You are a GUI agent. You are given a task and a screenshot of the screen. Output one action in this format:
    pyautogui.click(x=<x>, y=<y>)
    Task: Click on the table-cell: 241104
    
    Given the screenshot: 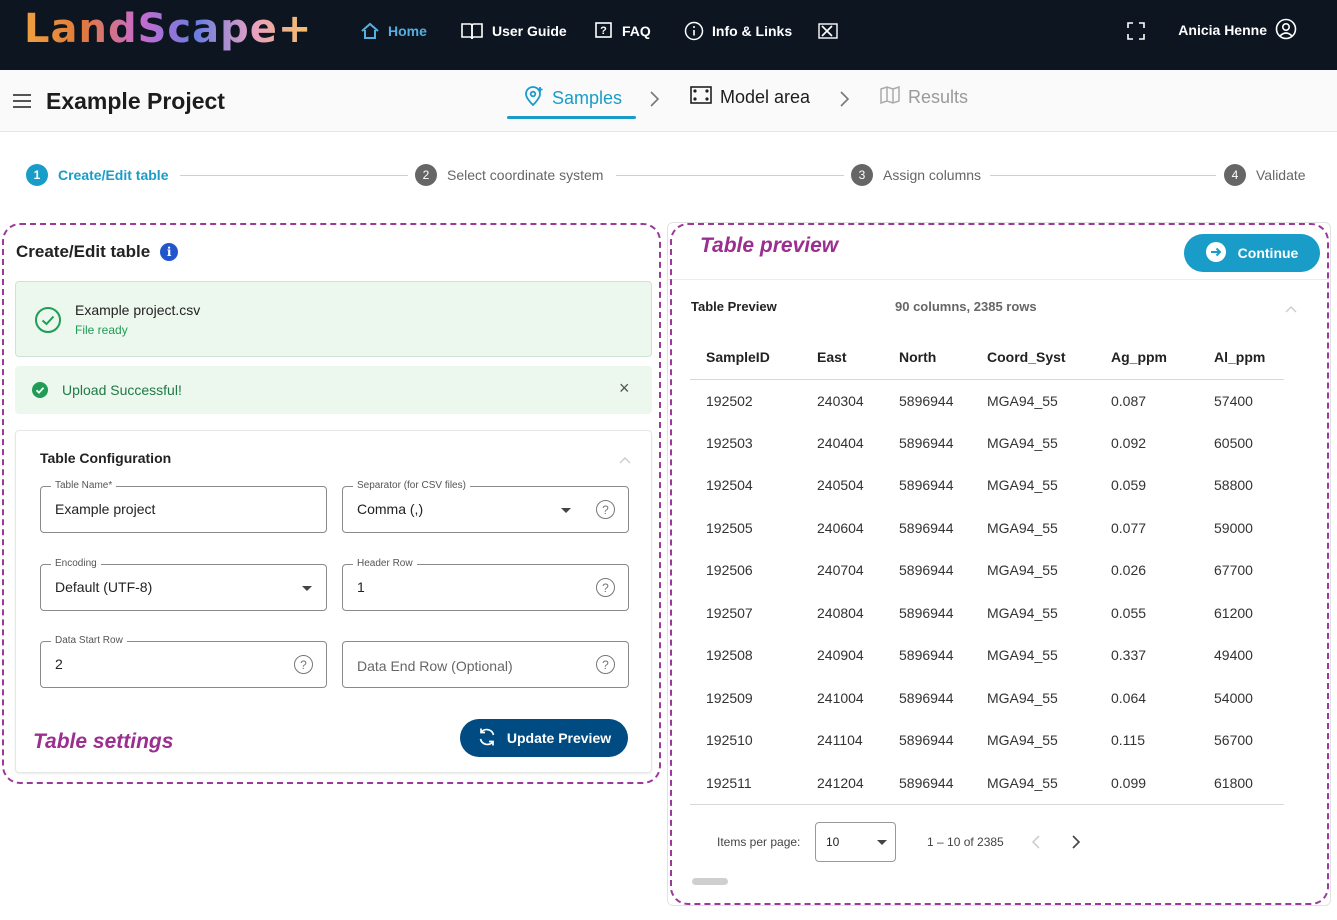 What is the action you would take?
    pyautogui.click(x=840, y=740)
    